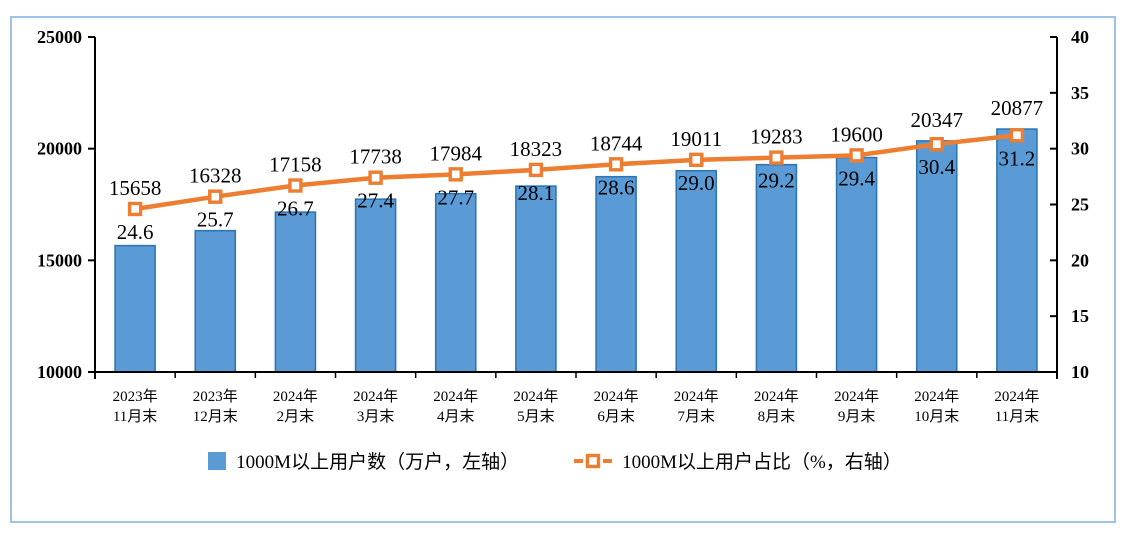 The width and height of the screenshot is (1137, 545). What do you see at coordinates (1080, 37) in the screenshot?
I see `right-axis-tick-label: 40` at bounding box center [1080, 37].